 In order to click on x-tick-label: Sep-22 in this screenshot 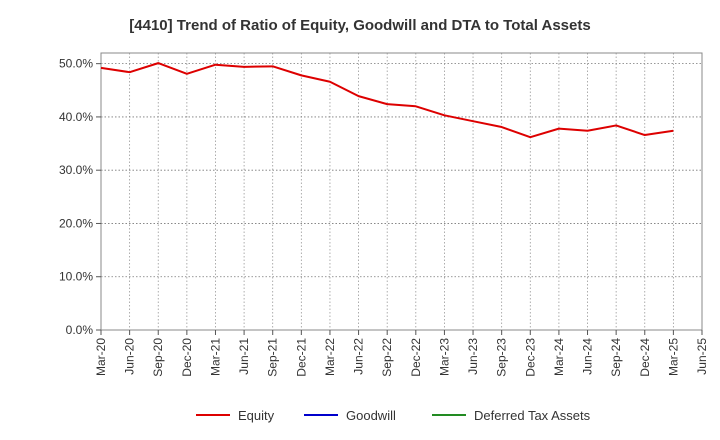, I will do `click(387, 357)`.